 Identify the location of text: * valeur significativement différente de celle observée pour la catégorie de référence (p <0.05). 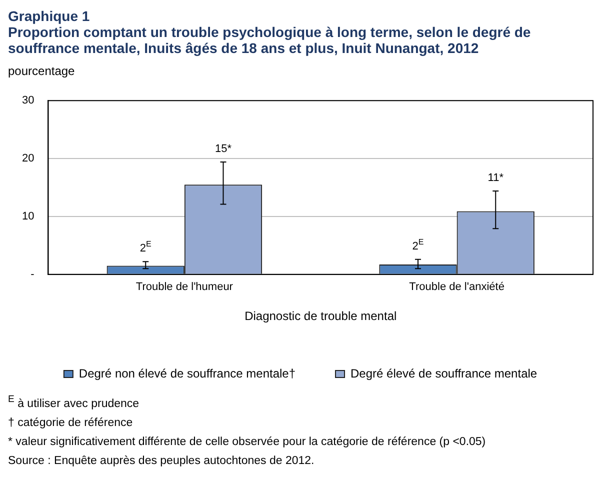
(247, 442).